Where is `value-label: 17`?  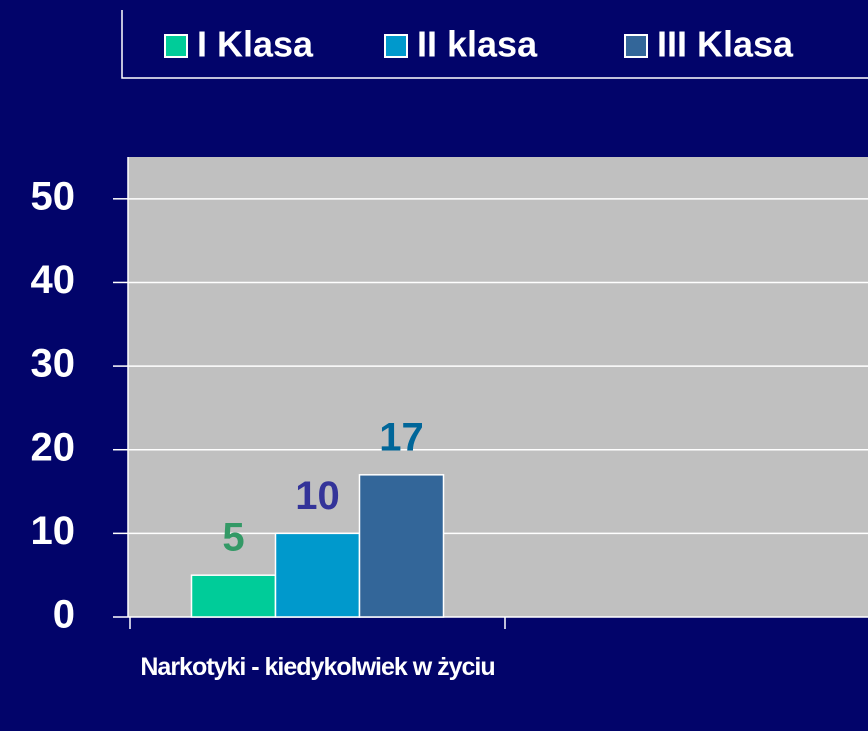 value-label: 17 is located at coordinates (401, 437).